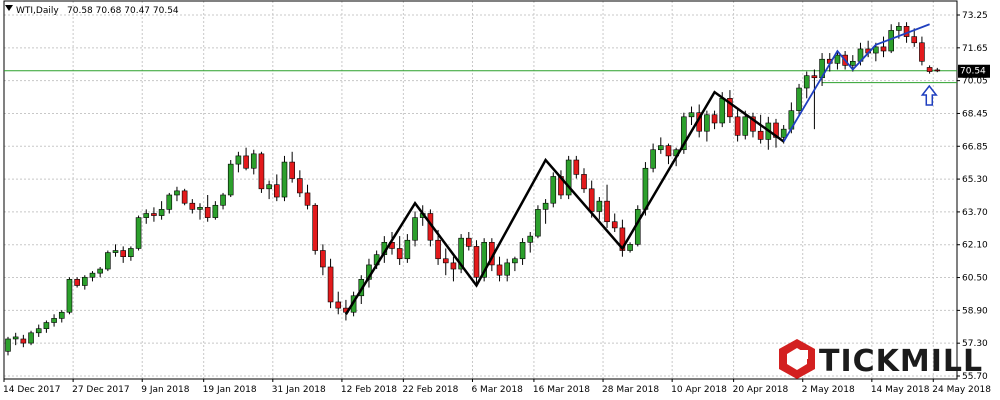 The height and width of the screenshot is (400, 1000). Describe the element at coordinates (856, 82) in the screenshot. I see `recent-wave-line` at that location.